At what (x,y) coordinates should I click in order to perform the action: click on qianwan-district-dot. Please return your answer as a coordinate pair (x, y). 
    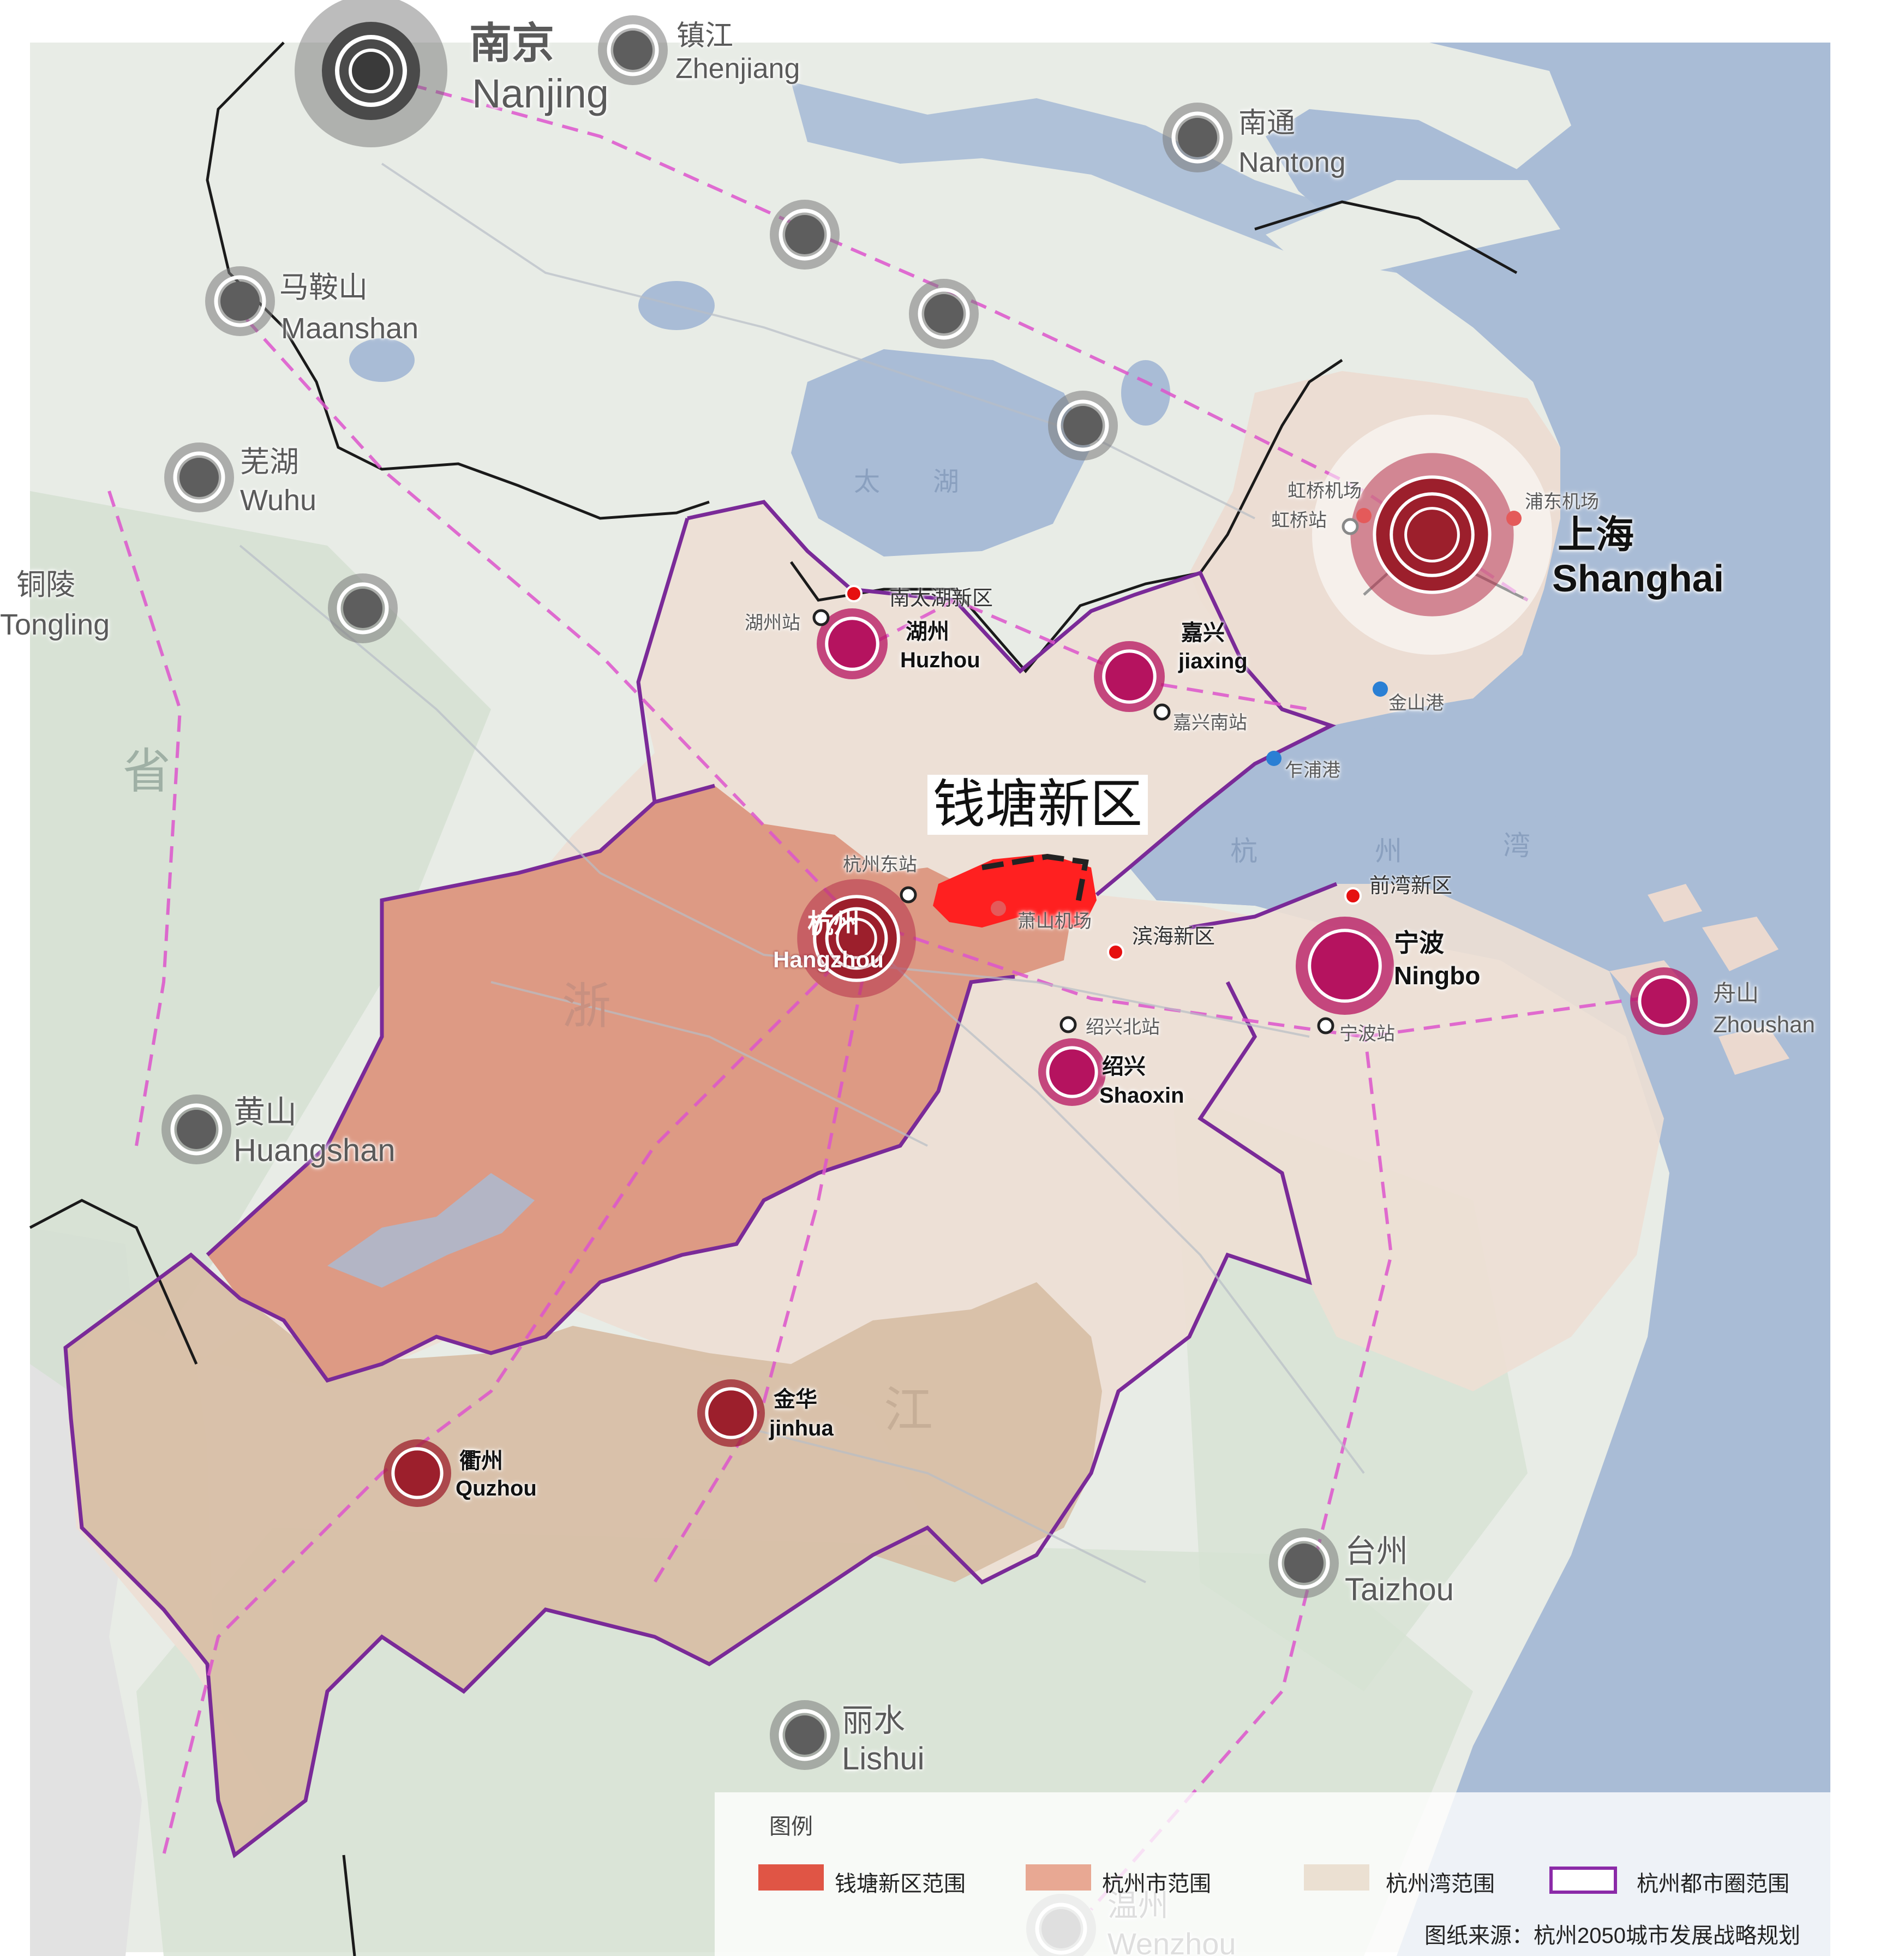
    Looking at the image, I should click on (1353, 896).